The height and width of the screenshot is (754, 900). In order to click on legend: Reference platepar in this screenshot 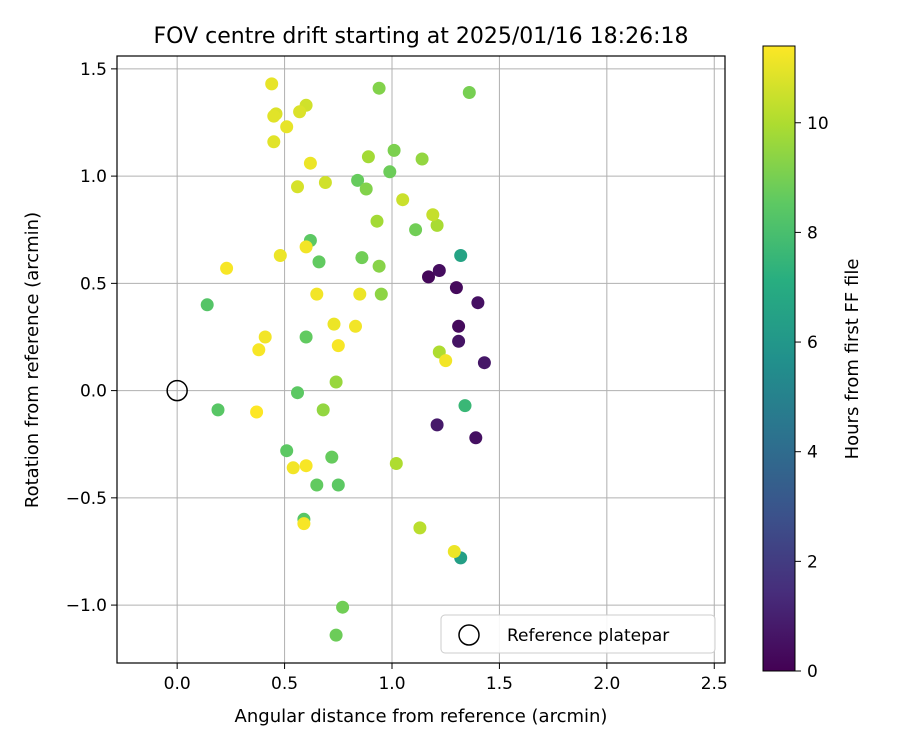, I will do `click(578, 634)`.